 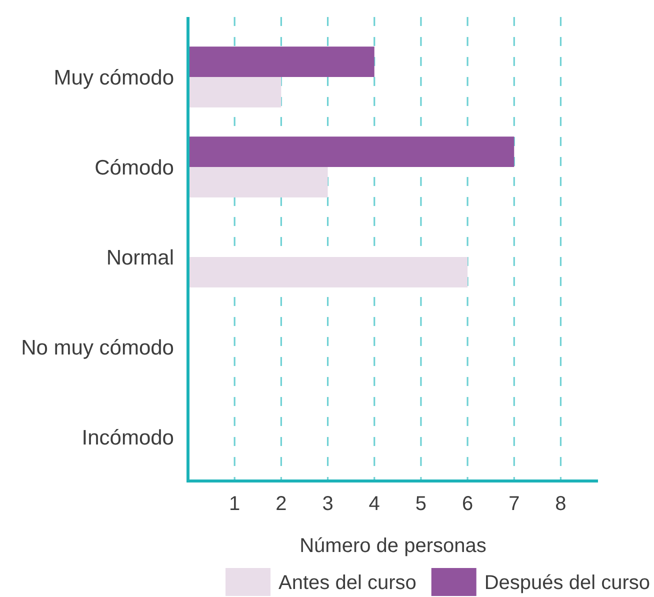 What do you see at coordinates (347, 583) in the screenshot?
I see `legend-label: Antes del curso` at bounding box center [347, 583].